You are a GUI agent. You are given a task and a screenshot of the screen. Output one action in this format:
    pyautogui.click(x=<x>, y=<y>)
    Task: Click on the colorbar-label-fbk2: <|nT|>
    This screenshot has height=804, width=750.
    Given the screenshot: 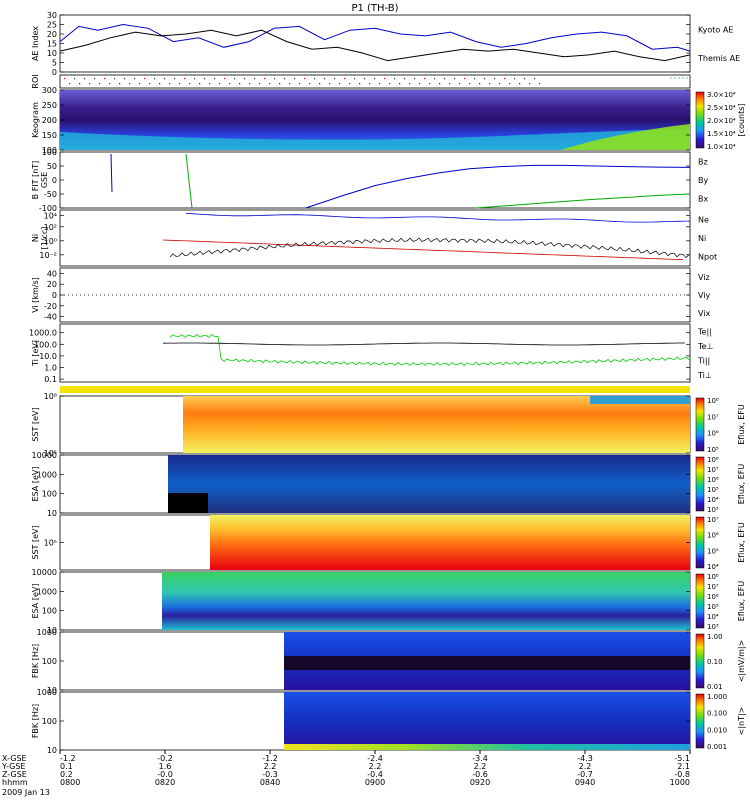 What is the action you would take?
    pyautogui.click(x=741, y=721)
    